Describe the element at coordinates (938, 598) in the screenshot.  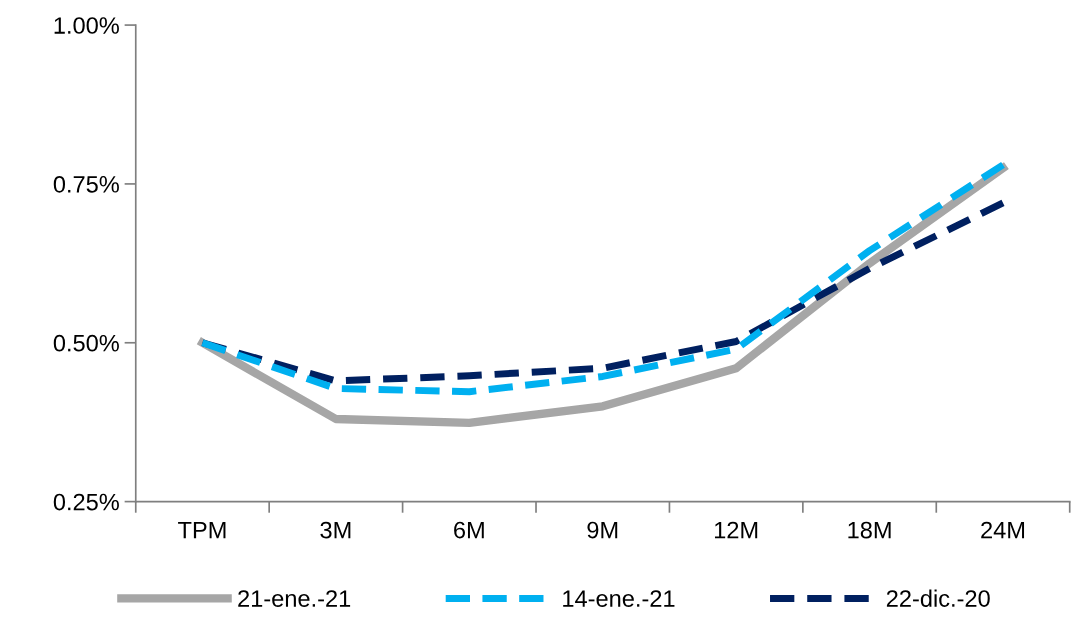
I see `legend-label: 22-dic.-20` at that location.